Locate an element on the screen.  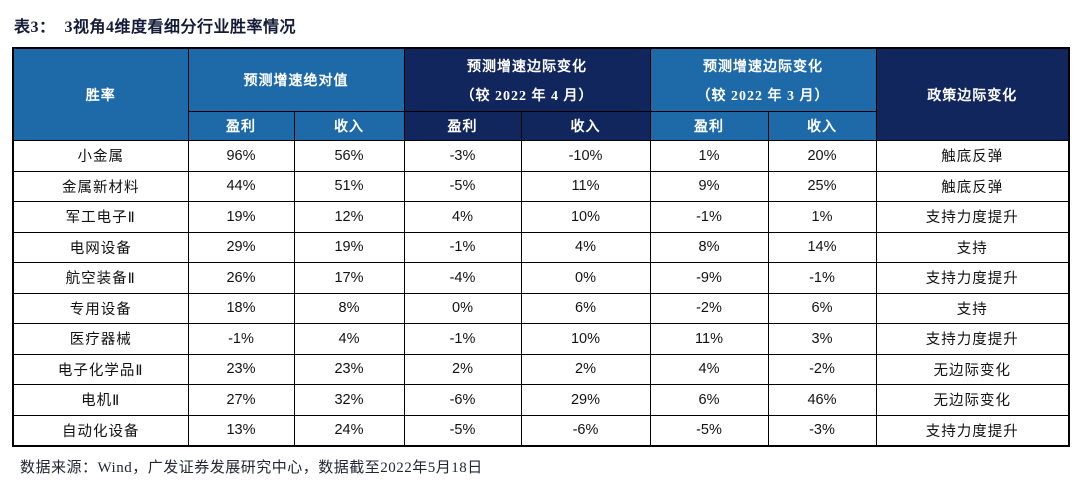
industry-name-cell: 自动化设备 is located at coordinates (100, 430).